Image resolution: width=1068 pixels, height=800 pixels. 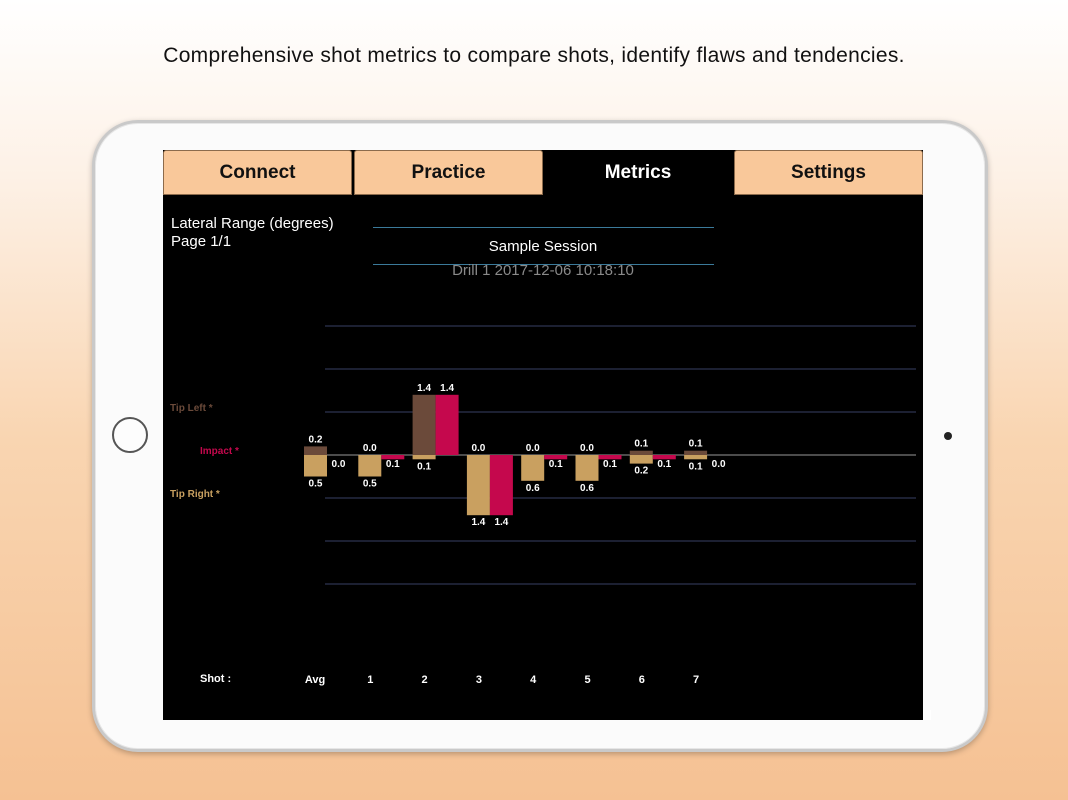 What do you see at coordinates (195, 494) in the screenshot?
I see `legend-tip-right: Tip Right *` at bounding box center [195, 494].